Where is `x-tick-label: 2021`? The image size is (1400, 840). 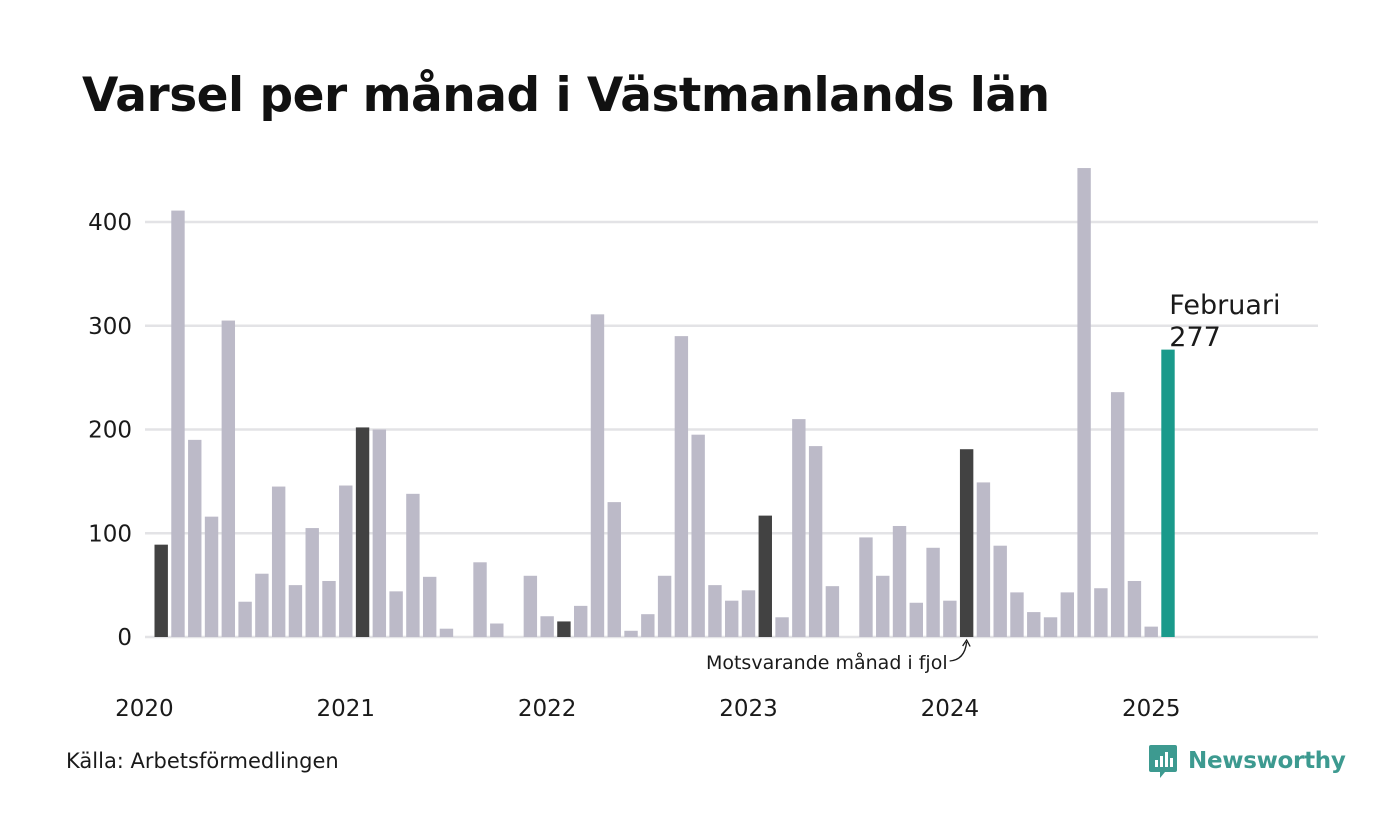
x-tick-label: 2021 is located at coordinates (346, 709).